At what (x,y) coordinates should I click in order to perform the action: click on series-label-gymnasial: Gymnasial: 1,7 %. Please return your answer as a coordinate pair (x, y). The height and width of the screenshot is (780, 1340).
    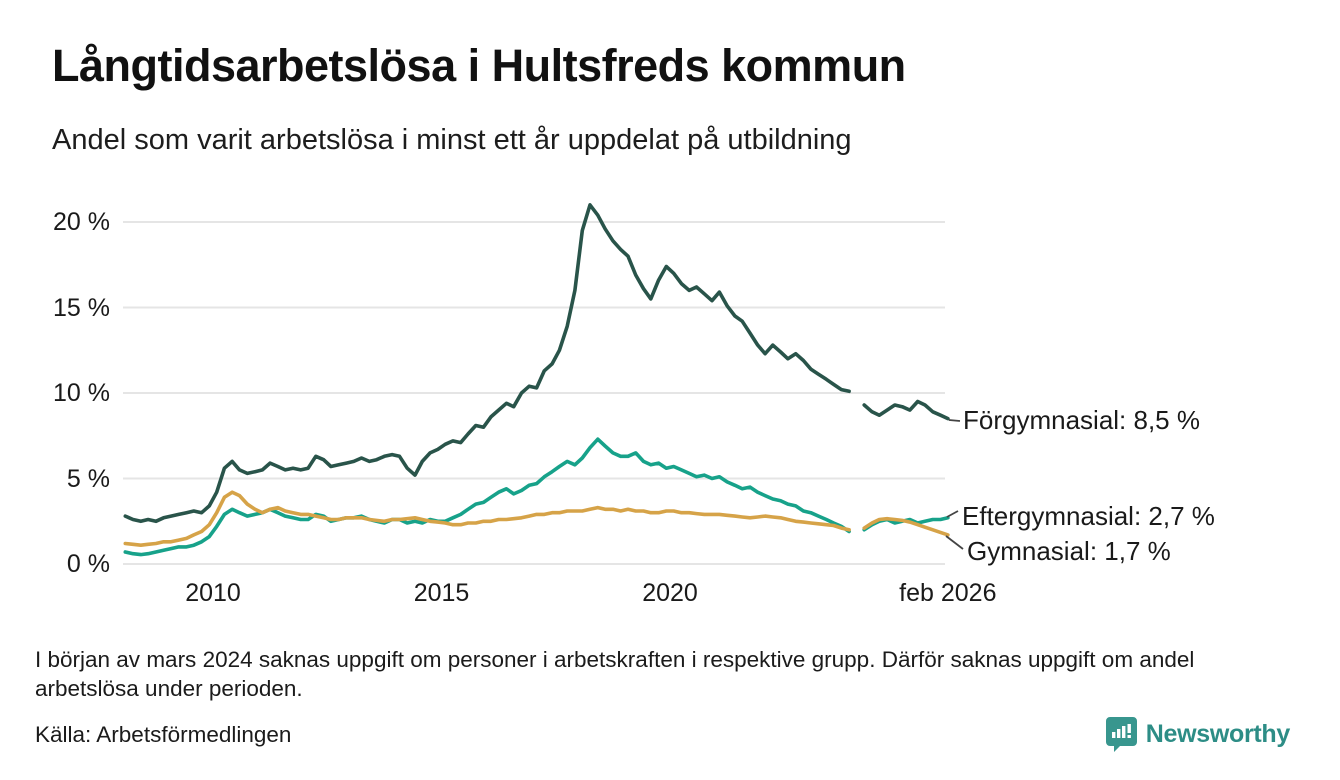
    Looking at the image, I should click on (1069, 551).